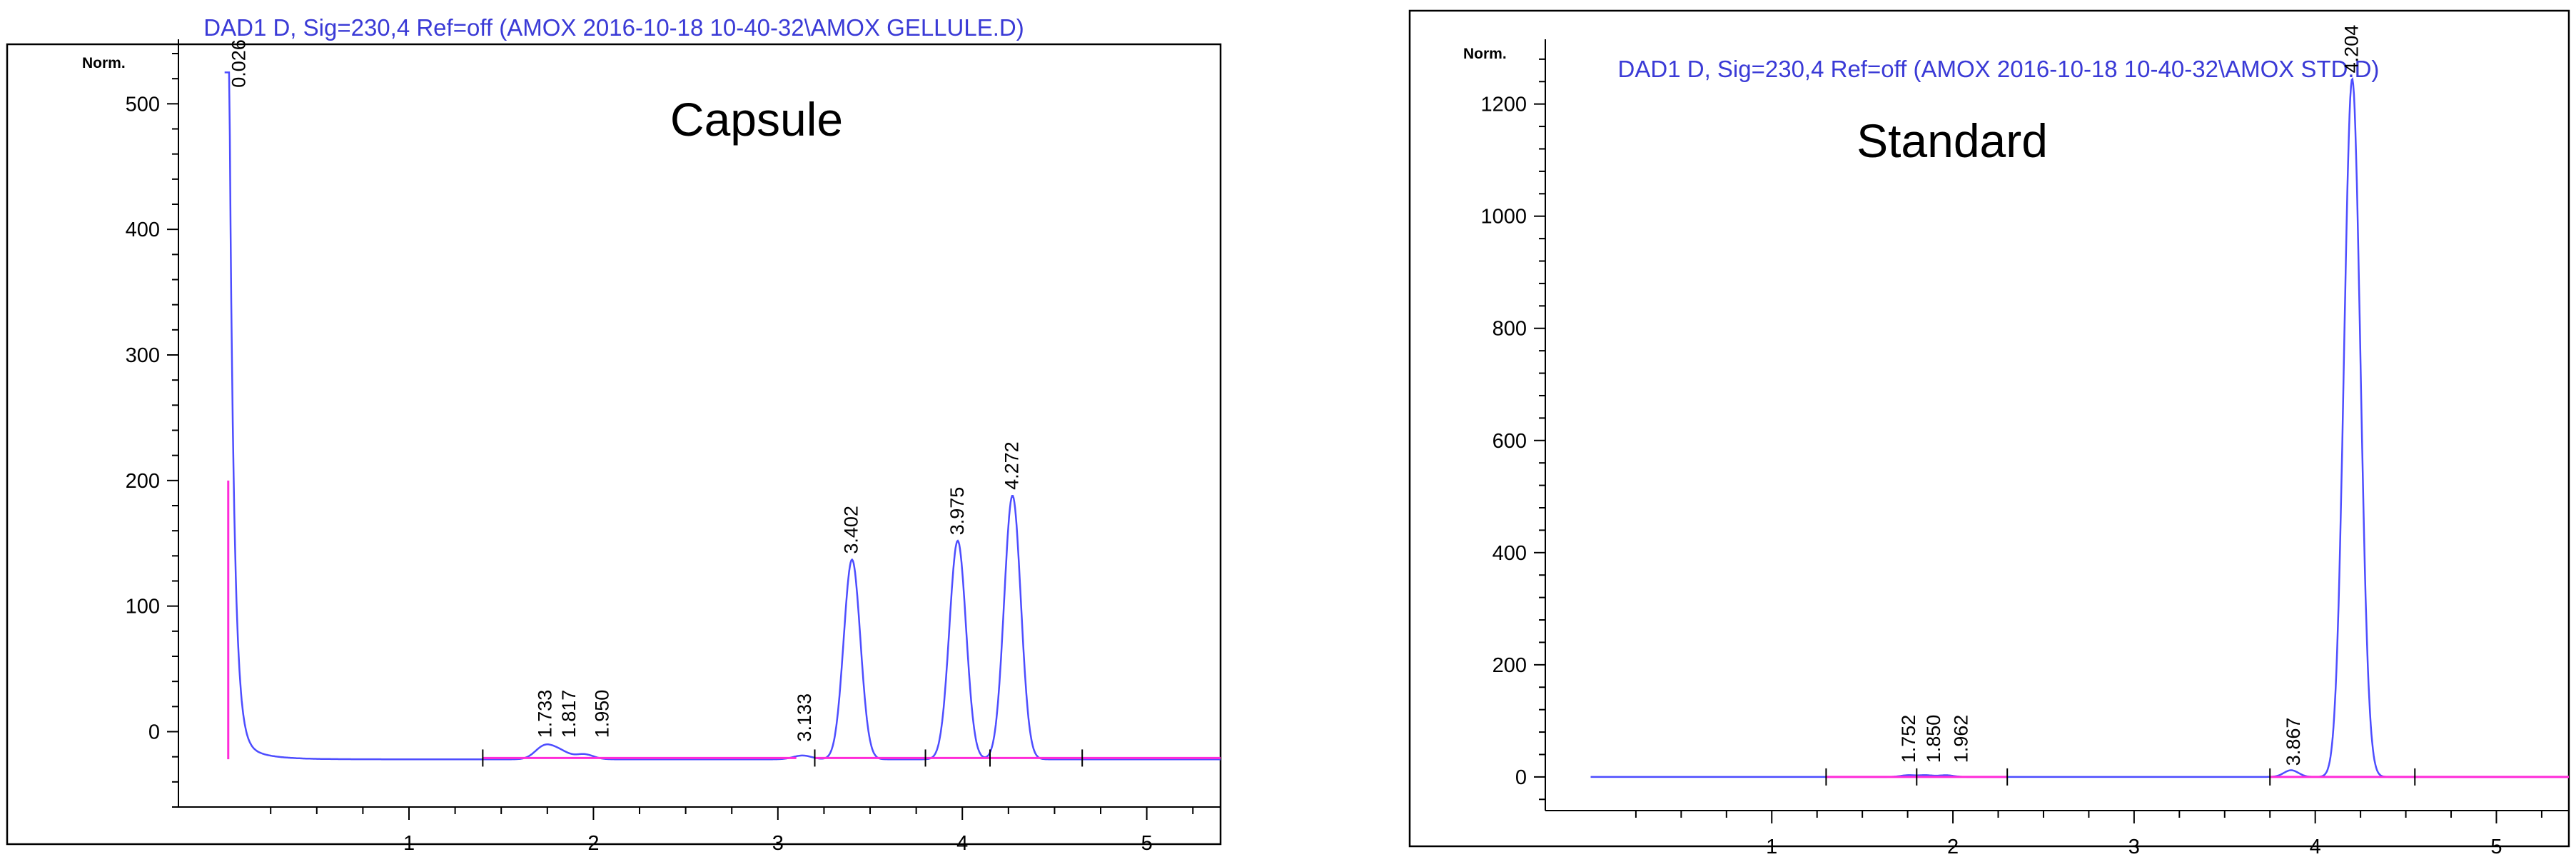 This screenshot has height=862, width=2576. Describe the element at coordinates (2315, 847) in the screenshot. I see `standard-x-tick-label: 4` at that location.